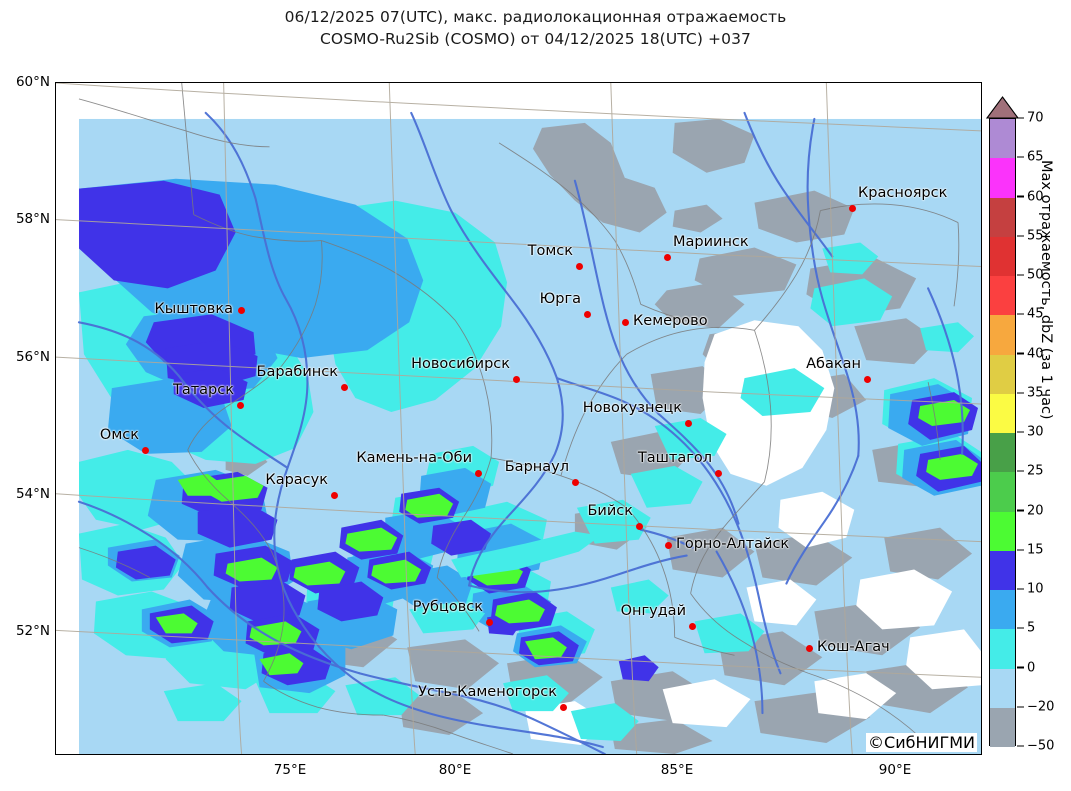 This screenshot has height=791, width=1071. Describe the element at coordinates (119, 435) in the screenshot. I see `city-label: Омск` at that location.